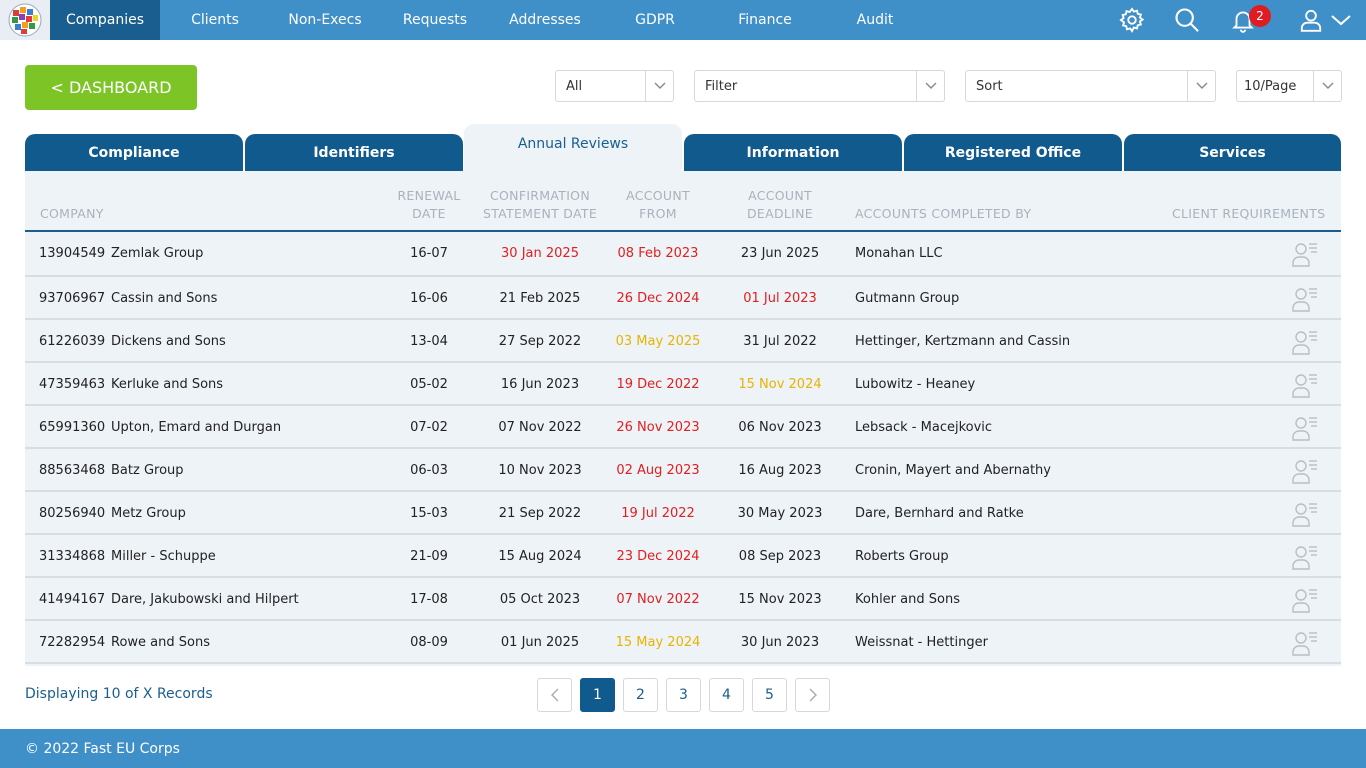 The width and height of the screenshot is (1366, 768). Describe the element at coordinates (435, 20) in the screenshot. I see `nav-item-requests: Requests` at that location.